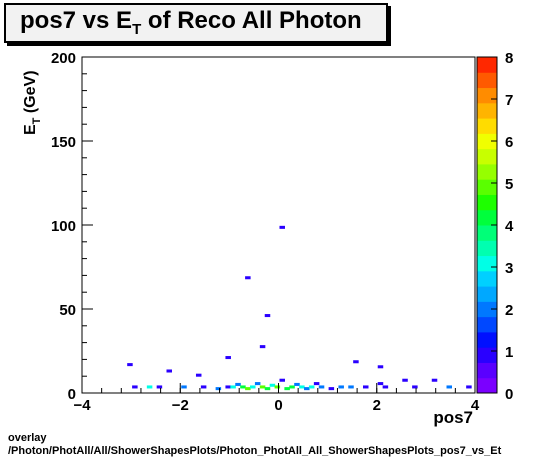 This screenshot has height=462, width=546. I want to click on y-tick-label: 50, so click(67, 310).